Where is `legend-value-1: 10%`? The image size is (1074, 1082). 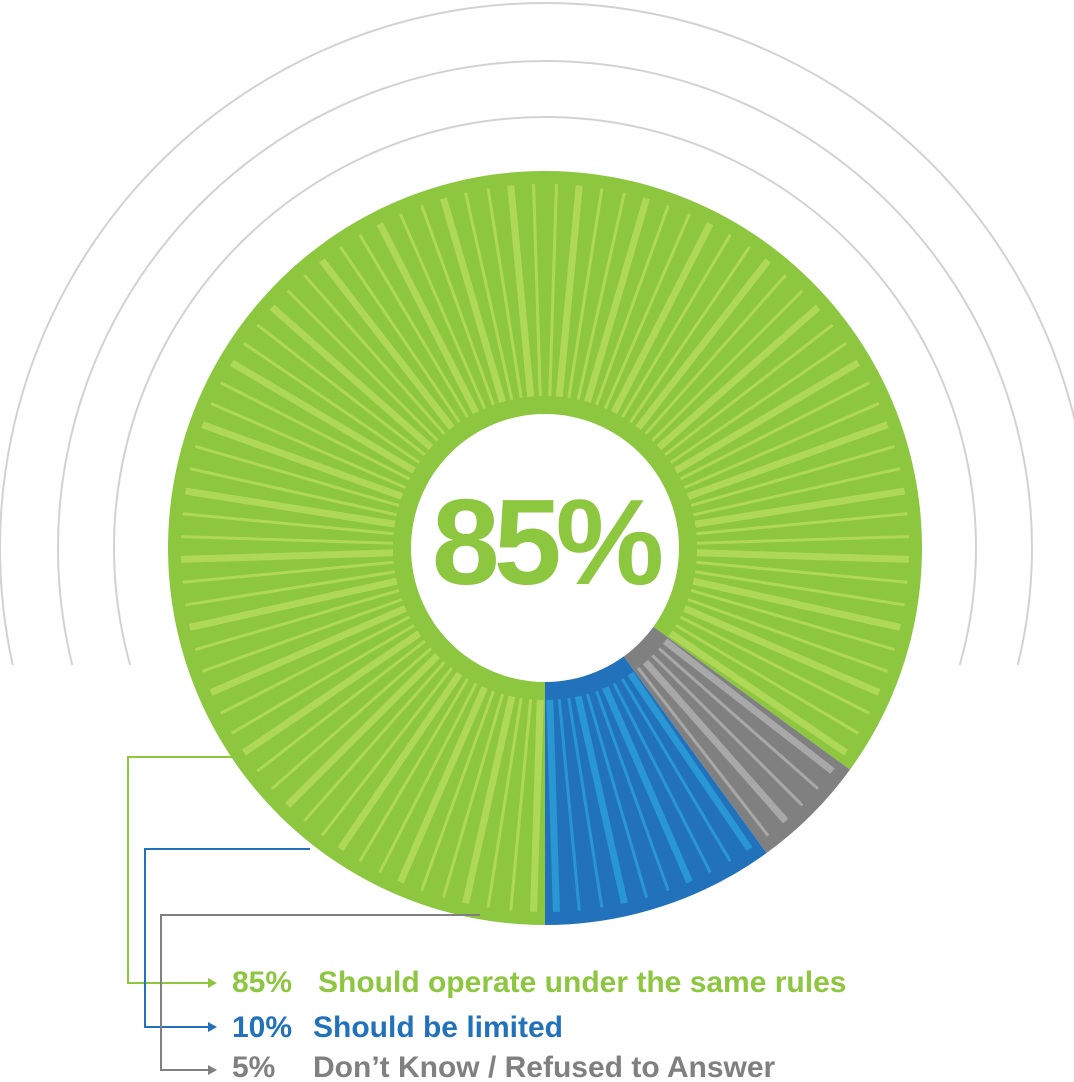
legend-value-1: 10% is located at coordinates (262, 1027).